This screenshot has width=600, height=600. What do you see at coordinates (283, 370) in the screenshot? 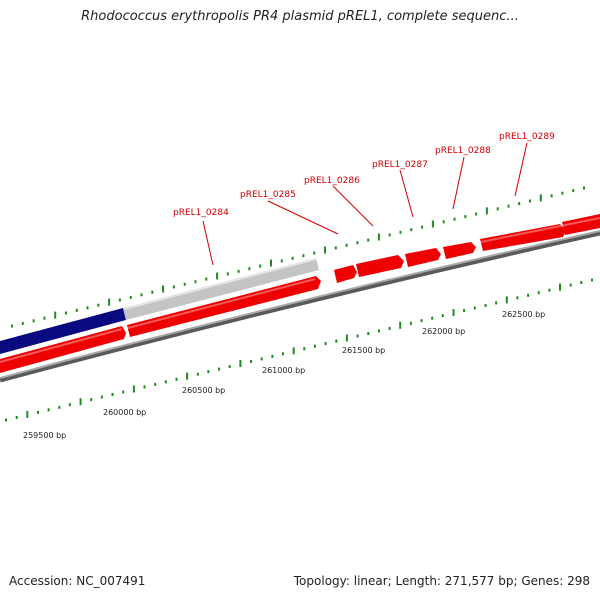
I see `position-label: 261000 bp` at bounding box center [283, 370].